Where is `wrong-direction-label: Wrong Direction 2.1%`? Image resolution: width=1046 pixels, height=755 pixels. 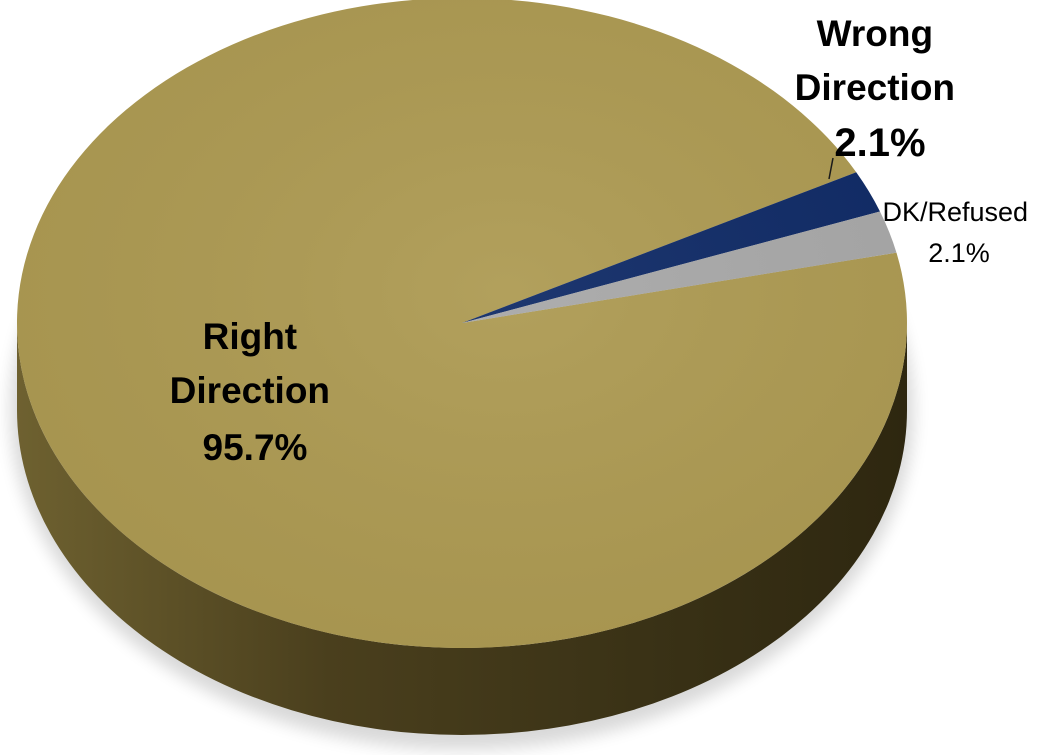
wrong-direction-label: Wrong Direction 2.1% is located at coordinates (880, 89).